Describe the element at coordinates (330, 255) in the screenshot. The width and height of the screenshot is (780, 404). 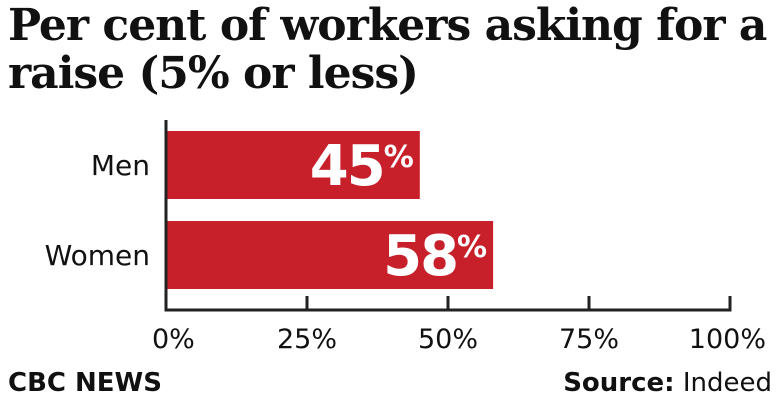
I see `bar-women` at that location.